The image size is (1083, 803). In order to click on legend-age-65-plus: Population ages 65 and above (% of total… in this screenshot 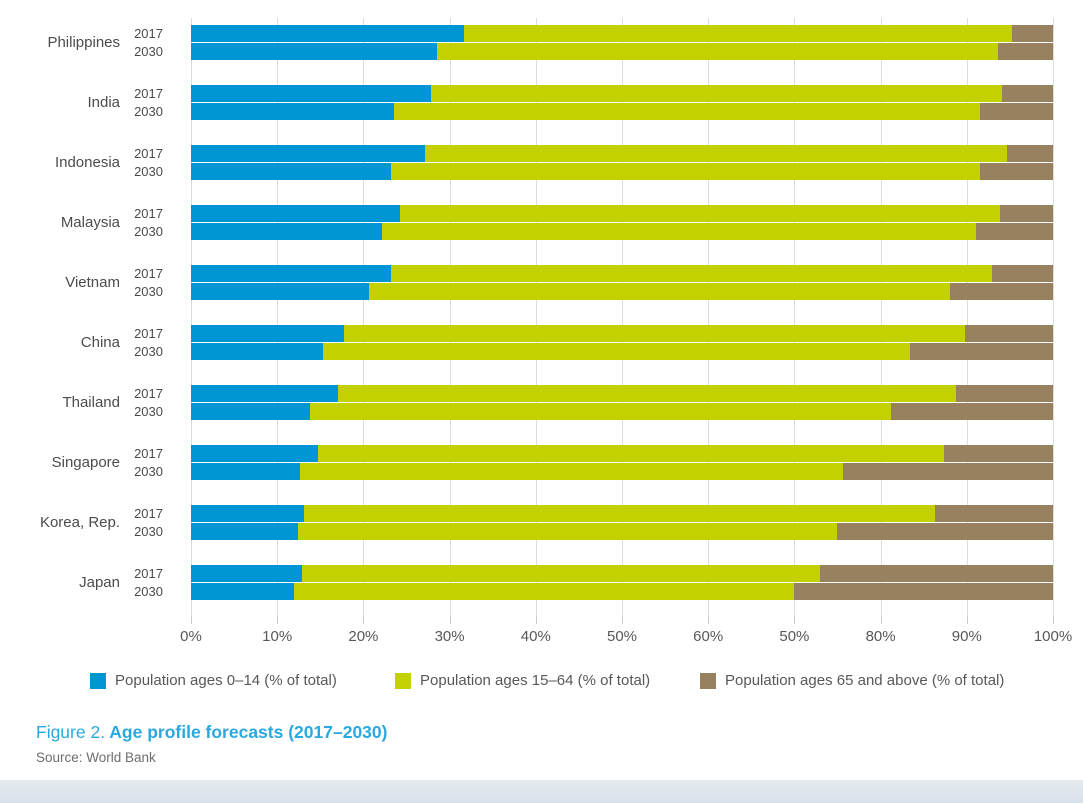, I will do `click(852, 680)`.